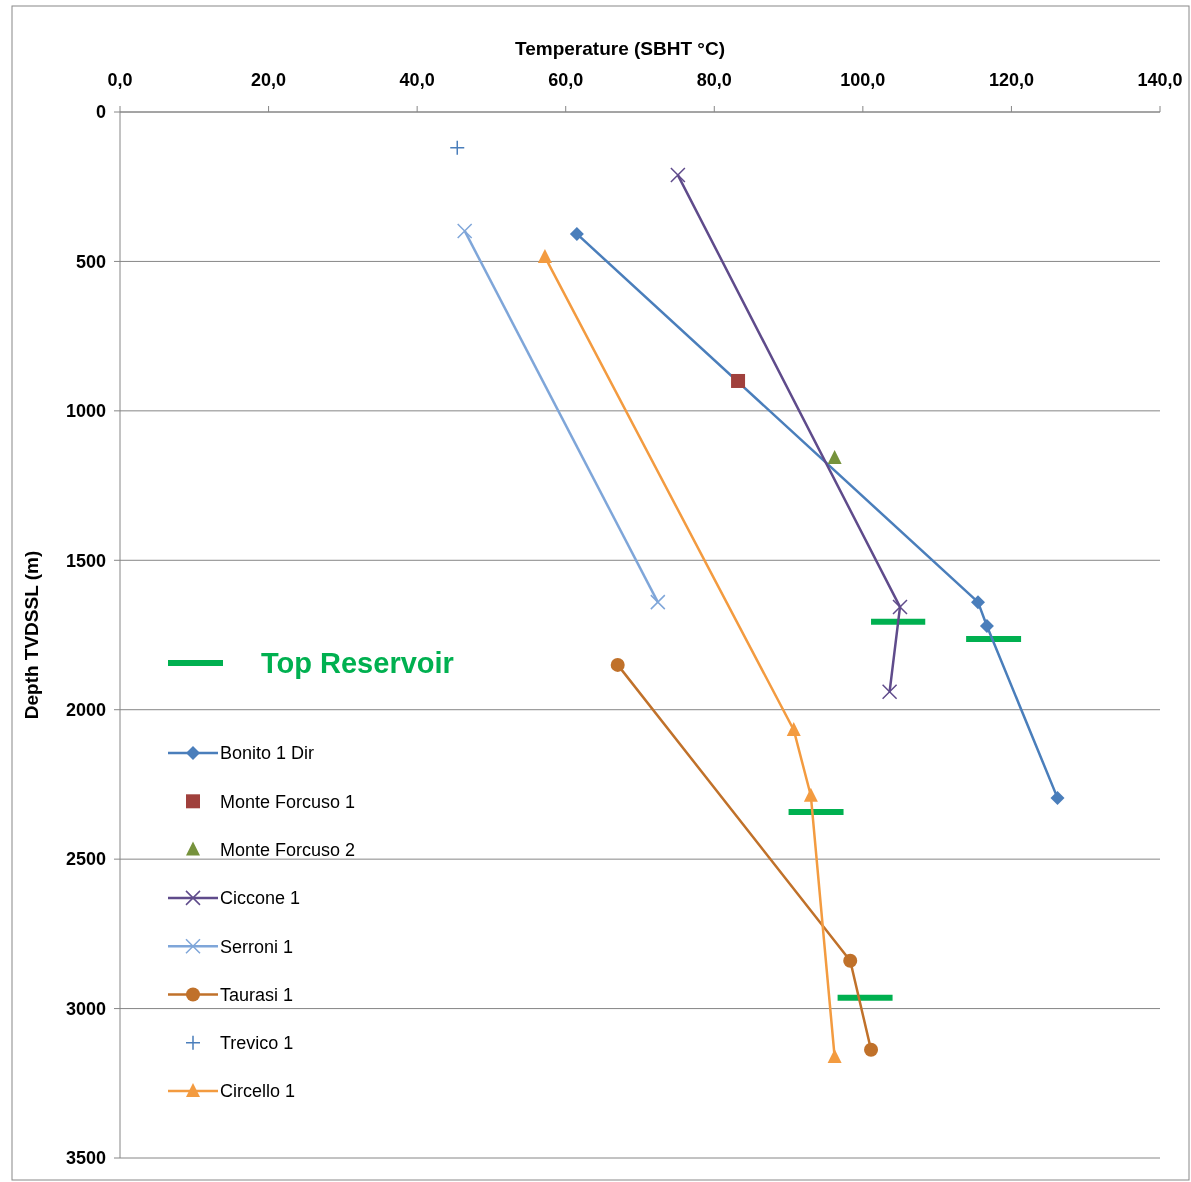 Image resolution: width=1191 pixels, height=1182 pixels. What do you see at coordinates (85, 560) in the screenshot?
I see `y-tick-label: 1500` at bounding box center [85, 560].